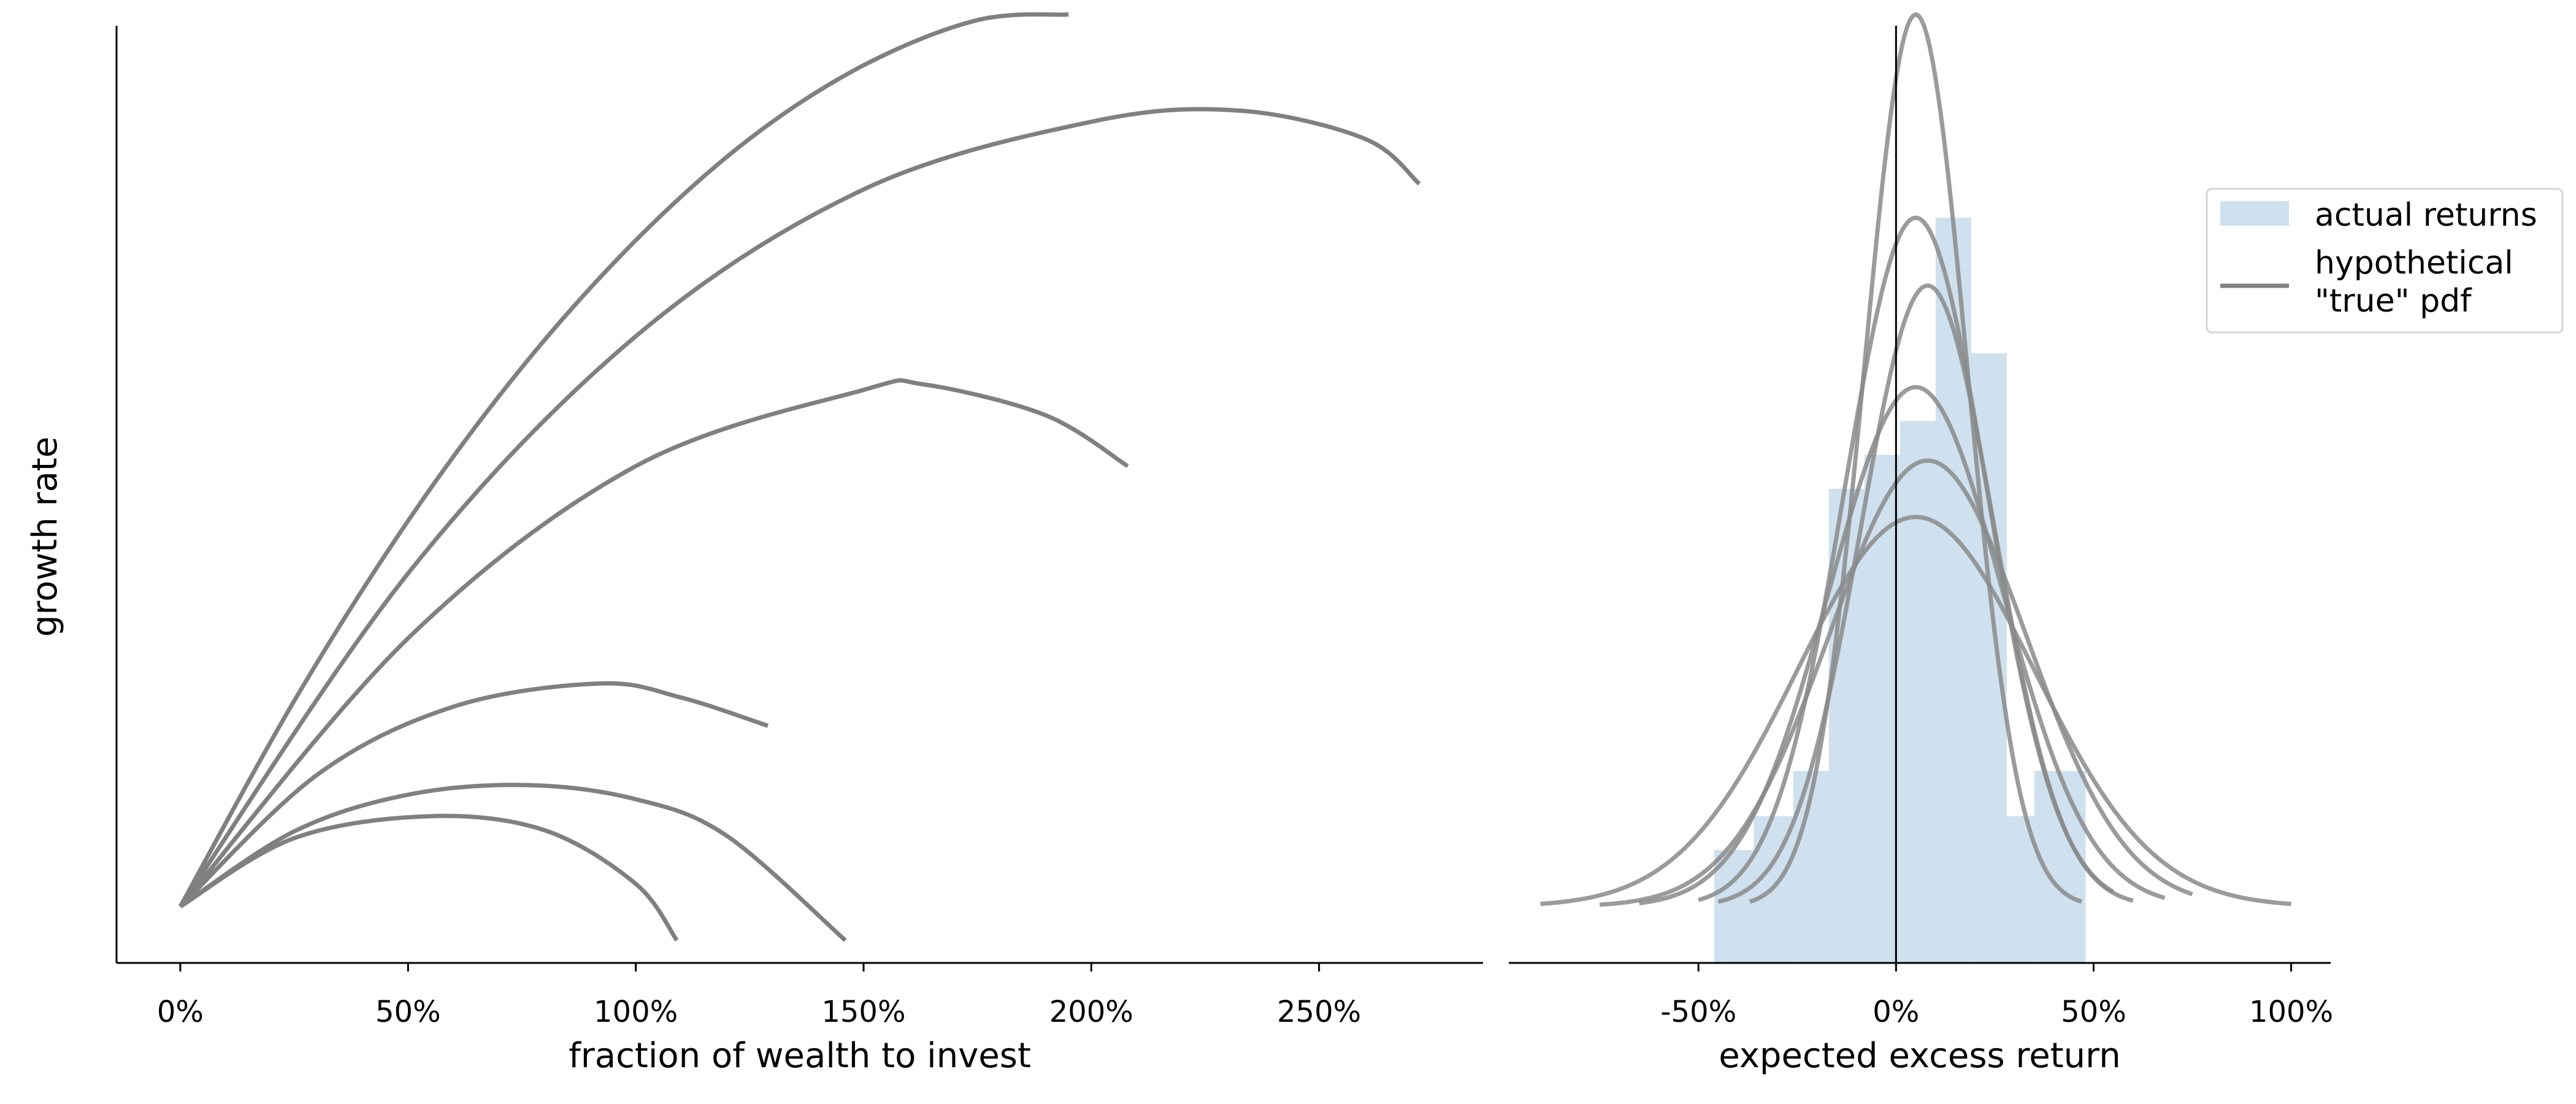 The width and height of the screenshot is (2576, 1104). Describe the element at coordinates (2414, 282) in the screenshot. I see `legend-label-hypothetical-pdf: hypothetical "true" pdf` at that location.